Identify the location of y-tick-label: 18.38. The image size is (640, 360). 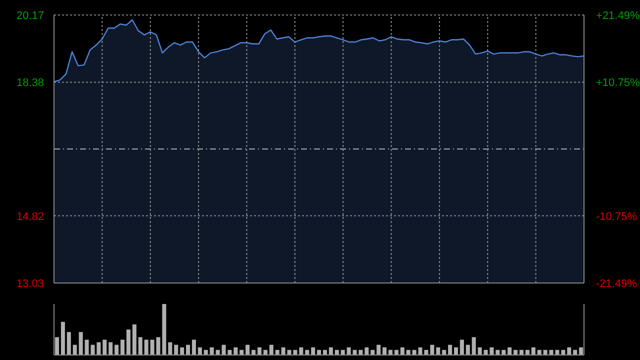
(30, 83).